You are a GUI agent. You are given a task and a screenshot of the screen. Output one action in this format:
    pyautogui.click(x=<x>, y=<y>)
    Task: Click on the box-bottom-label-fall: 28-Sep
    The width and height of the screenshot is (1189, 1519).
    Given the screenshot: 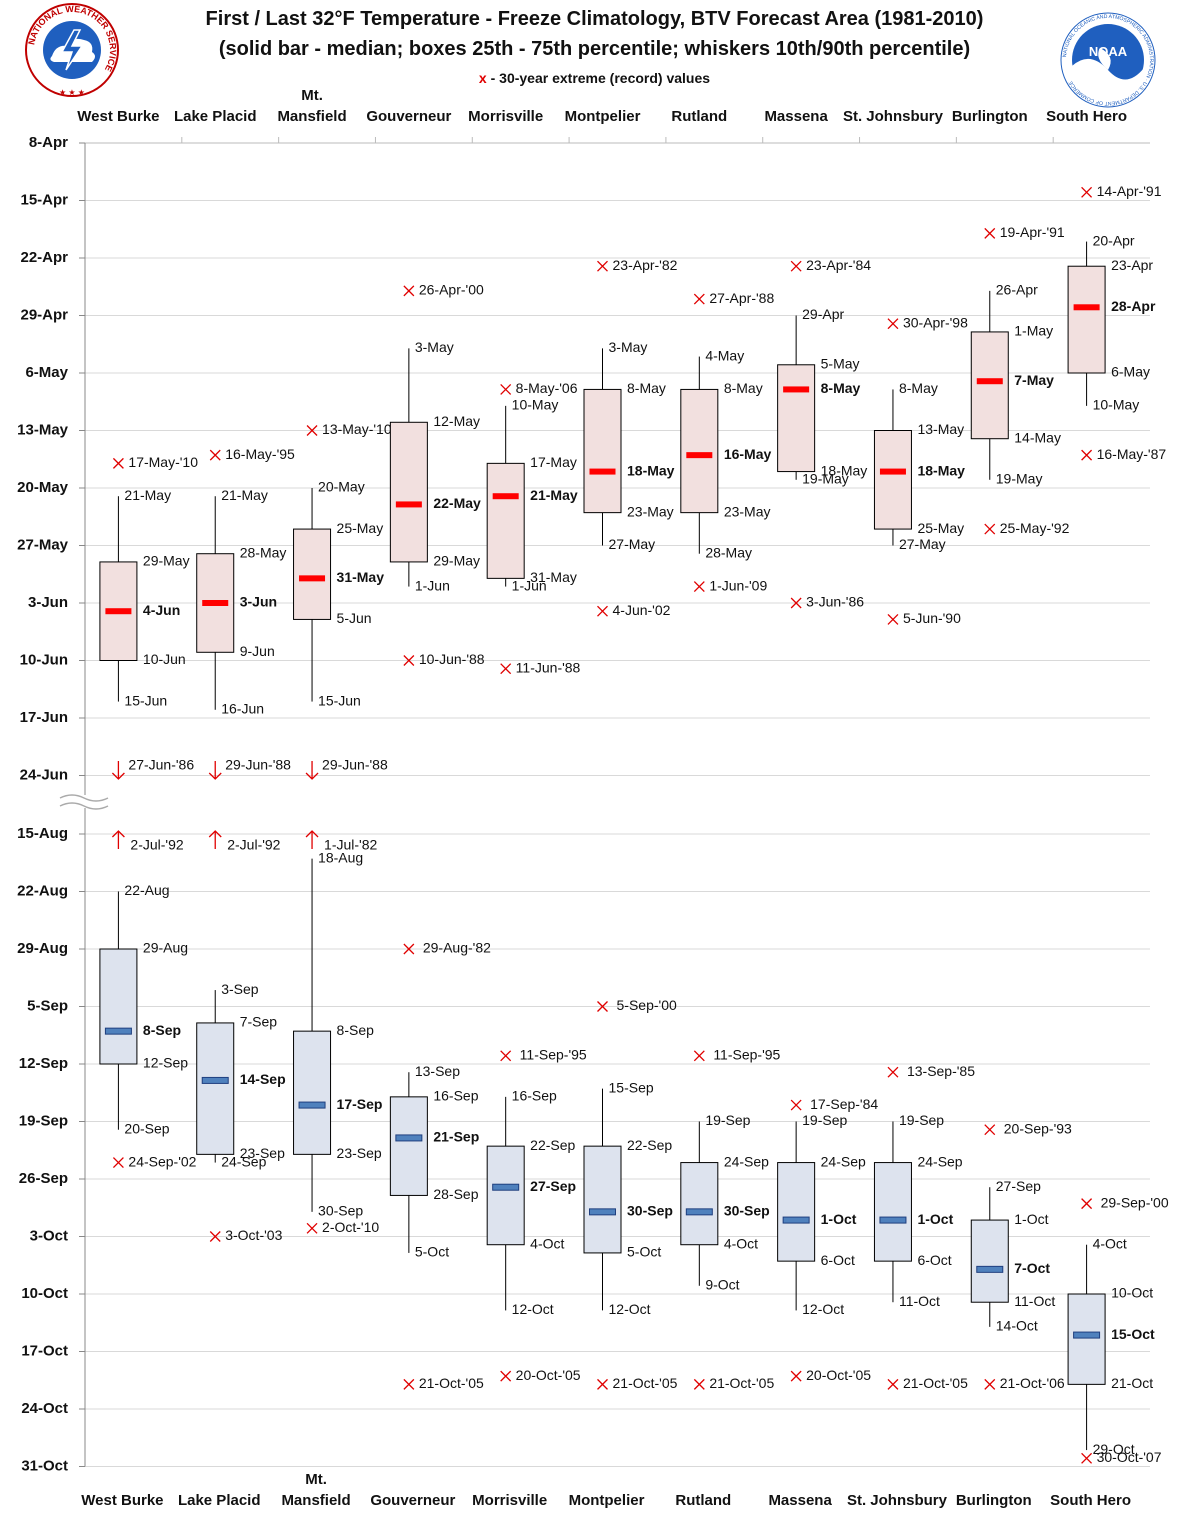 What is the action you would take?
    pyautogui.click(x=455, y=1194)
    